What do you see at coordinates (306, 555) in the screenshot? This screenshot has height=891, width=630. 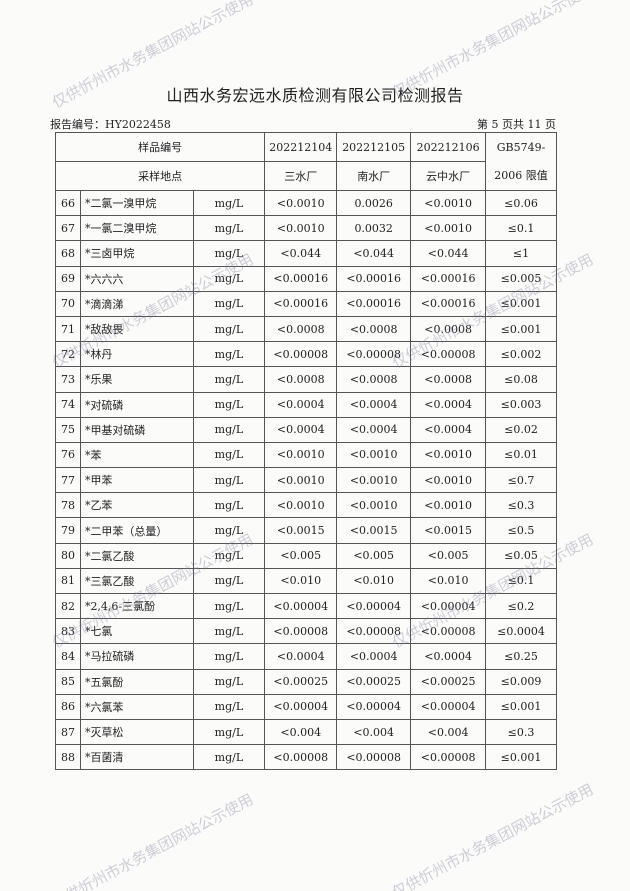 I see `table-row: 80 *二氯乙酸 mg/L <0.005 <0.005 <0.005 ≤0.05` at bounding box center [306, 555].